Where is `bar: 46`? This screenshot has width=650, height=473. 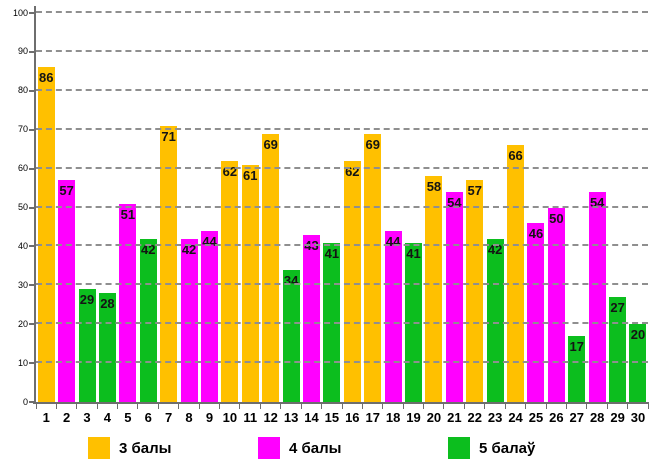
bar: 46 is located at coordinates (536, 312).